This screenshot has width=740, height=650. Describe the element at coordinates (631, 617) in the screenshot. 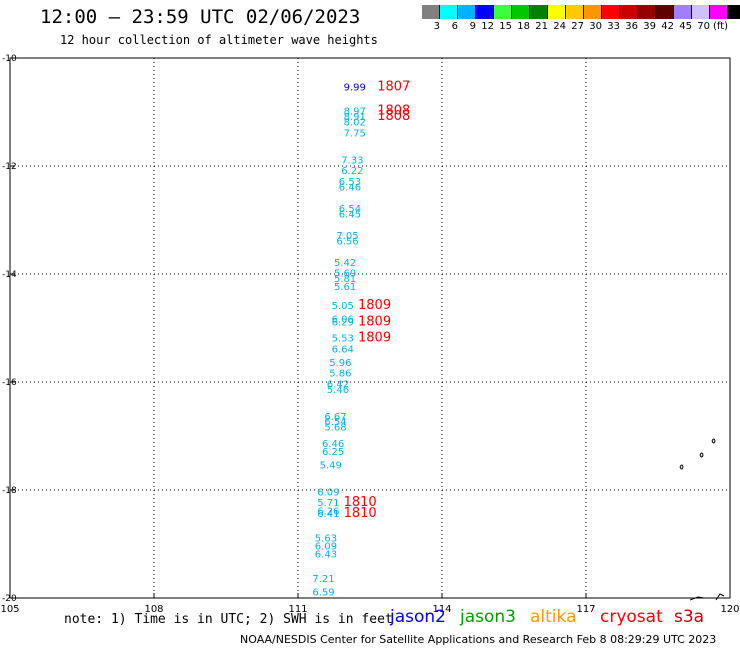

I see `sat-cryosat: cryosat` at that location.